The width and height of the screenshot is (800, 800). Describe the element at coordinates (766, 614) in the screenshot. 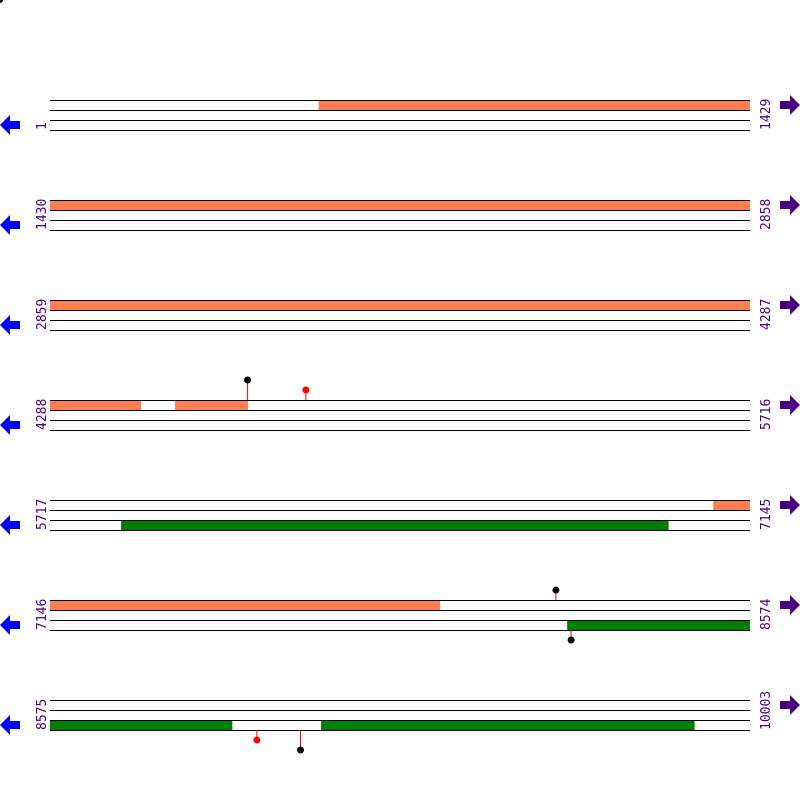

I see `row-end-label: 8574` at that location.